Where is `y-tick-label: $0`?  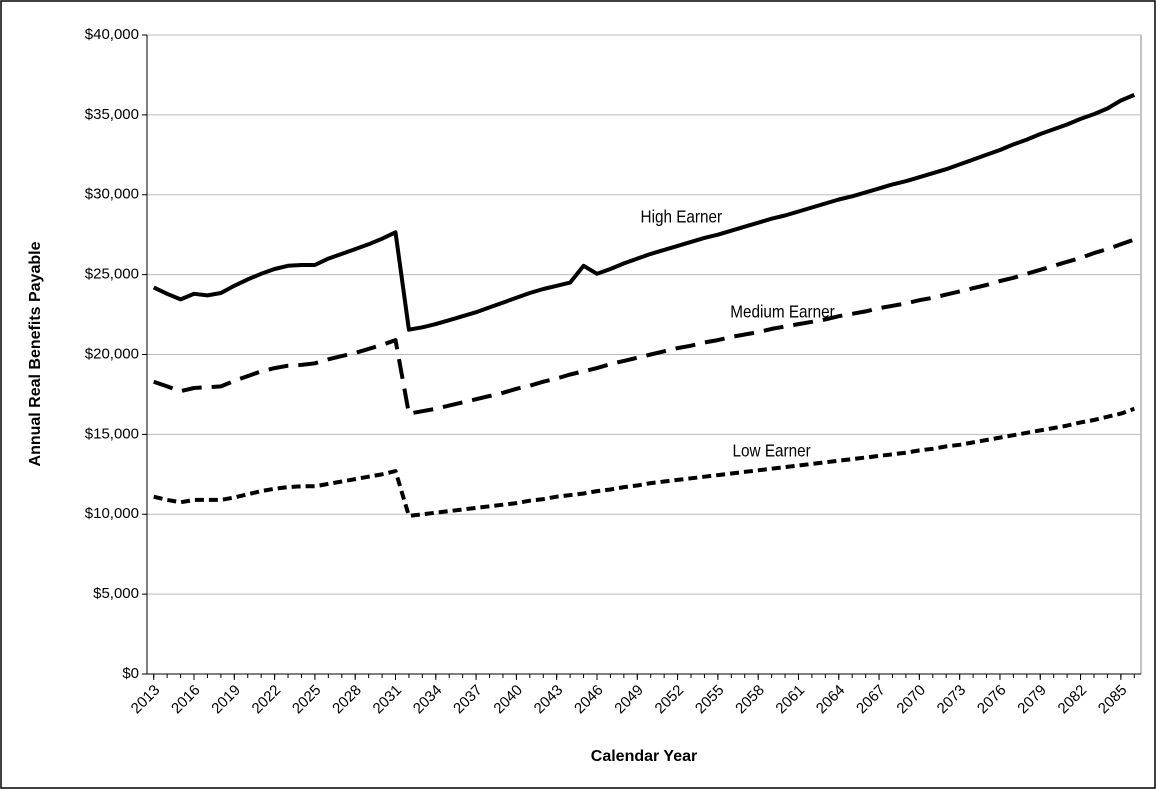 y-tick-label: $0 is located at coordinates (130, 673).